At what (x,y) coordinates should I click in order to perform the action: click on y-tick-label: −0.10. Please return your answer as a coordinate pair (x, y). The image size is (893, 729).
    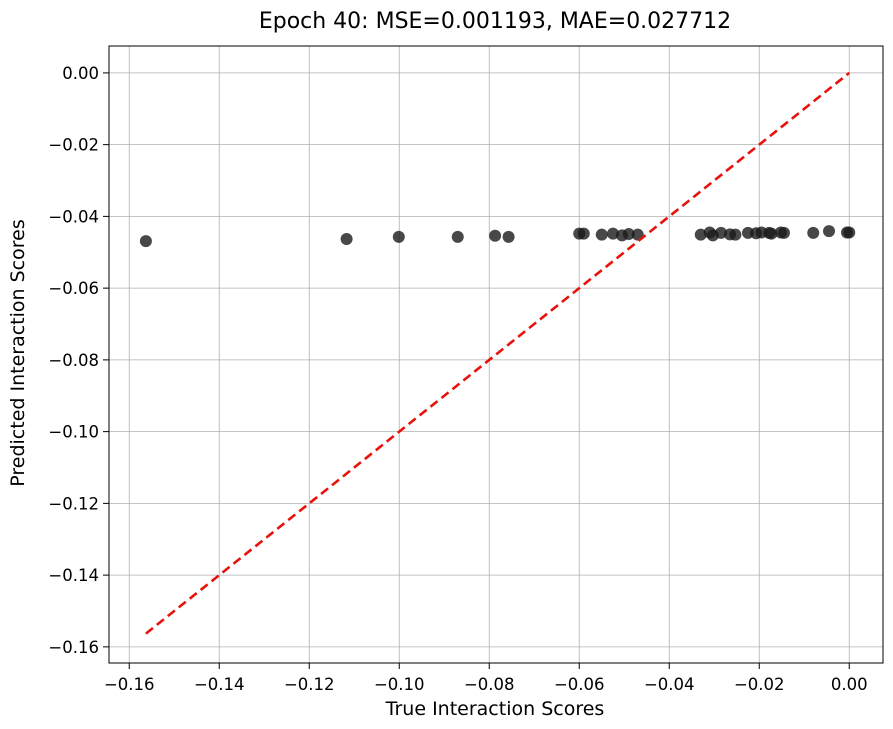
    Looking at the image, I should click on (73, 432).